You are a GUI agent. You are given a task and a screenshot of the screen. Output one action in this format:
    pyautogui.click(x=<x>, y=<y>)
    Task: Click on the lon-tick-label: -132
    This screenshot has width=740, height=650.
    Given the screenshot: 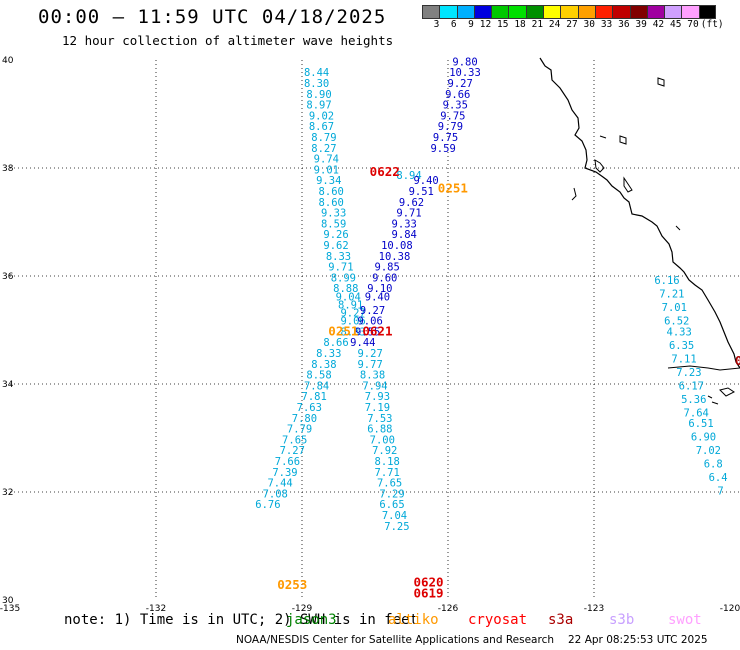 What is the action you would take?
    pyautogui.click(x=156, y=609)
    